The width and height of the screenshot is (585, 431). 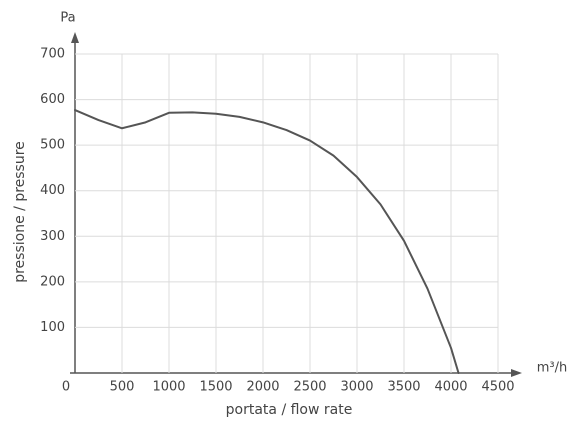 I want to click on y-unit: Pa, so click(x=67, y=18).